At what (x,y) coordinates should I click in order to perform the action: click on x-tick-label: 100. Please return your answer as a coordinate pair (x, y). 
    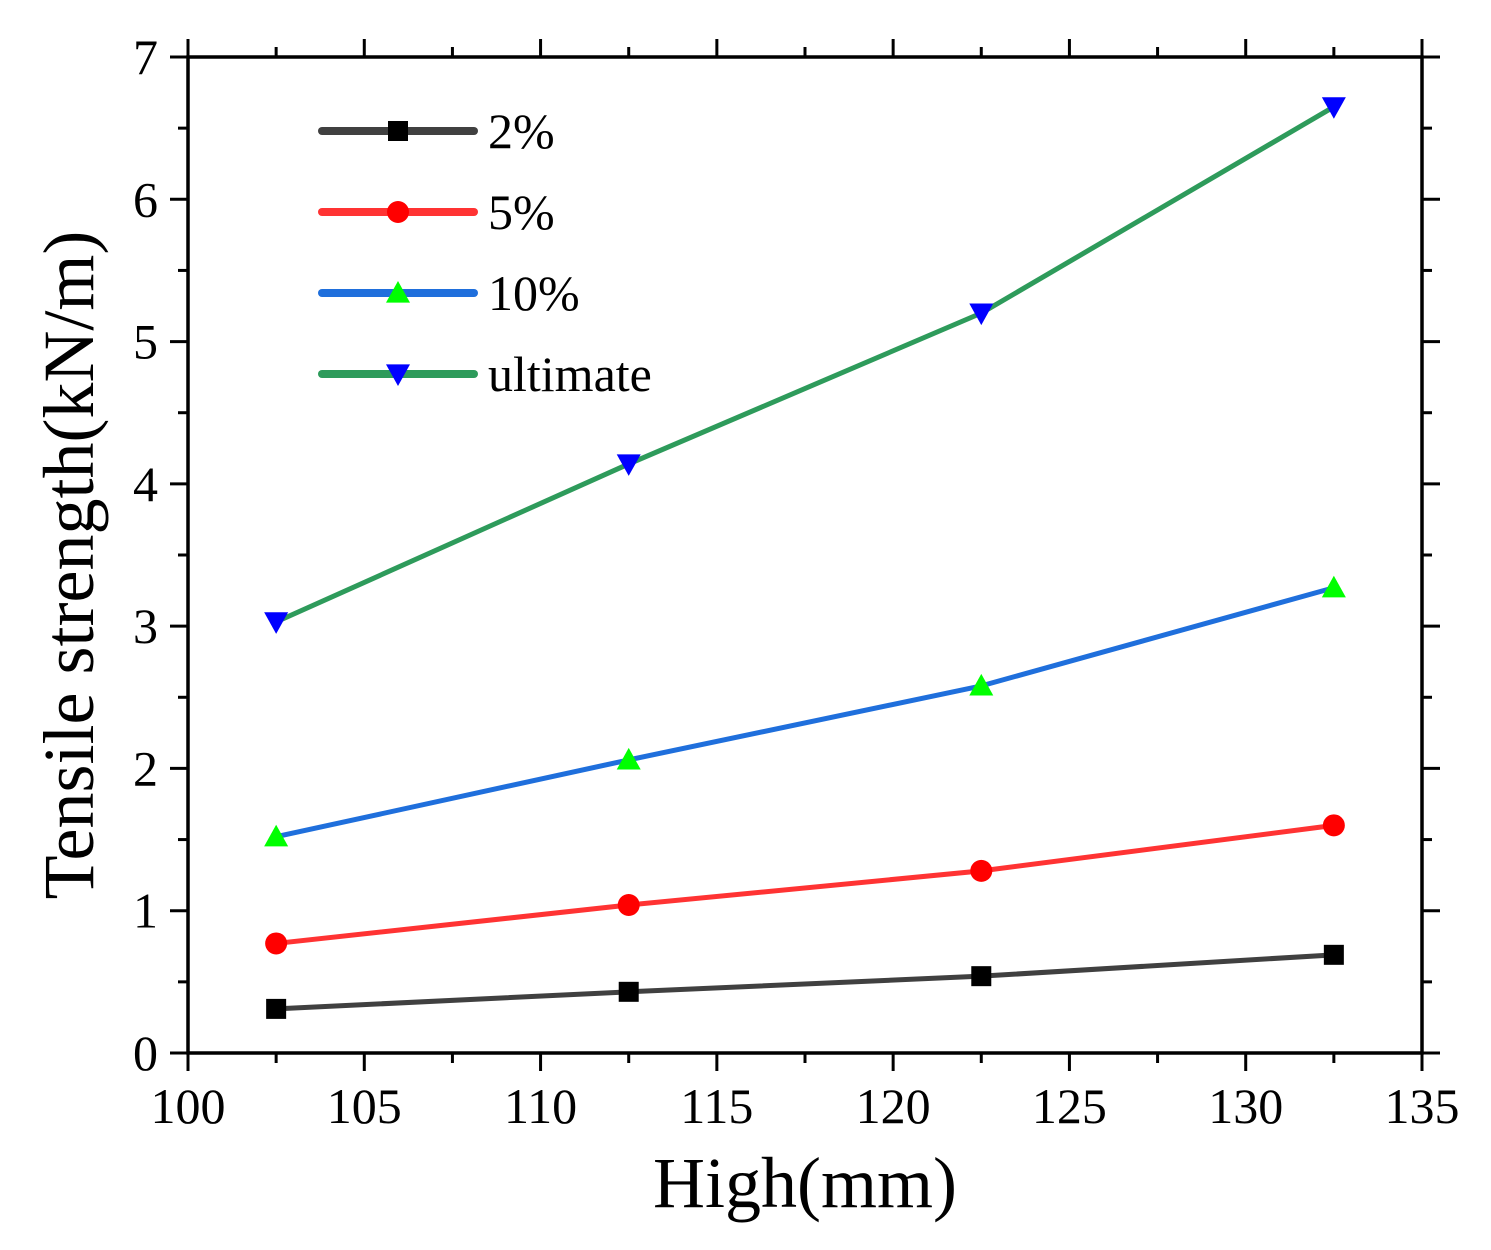
    Looking at the image, I should click on (188, 1106).